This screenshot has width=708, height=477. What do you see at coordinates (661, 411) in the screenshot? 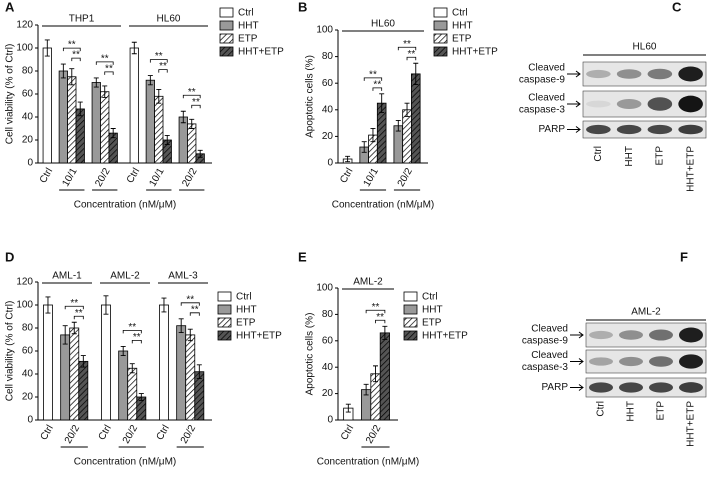
I see `lane-label: ETP` at bounding box center [661, 411].